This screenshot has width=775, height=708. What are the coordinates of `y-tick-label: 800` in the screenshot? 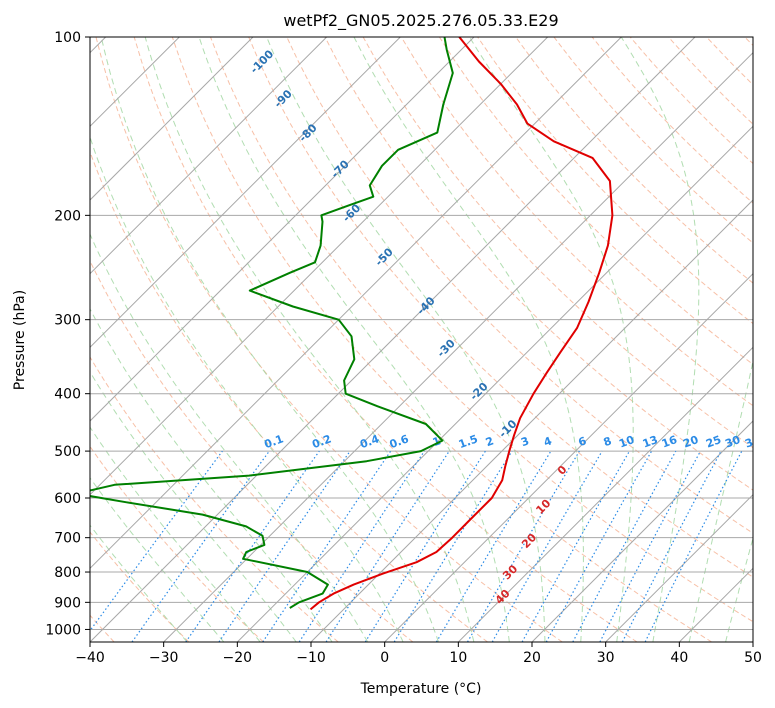 It's located at (67, 573).